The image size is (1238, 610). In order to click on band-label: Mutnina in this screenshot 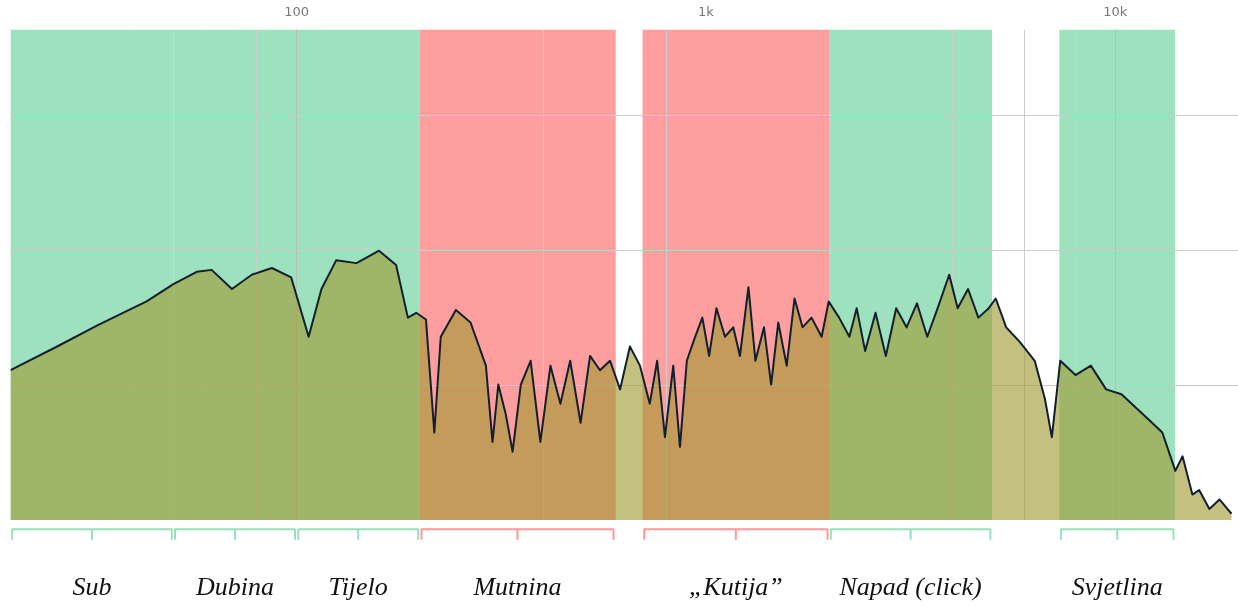, I will do `click(517, 587)`.